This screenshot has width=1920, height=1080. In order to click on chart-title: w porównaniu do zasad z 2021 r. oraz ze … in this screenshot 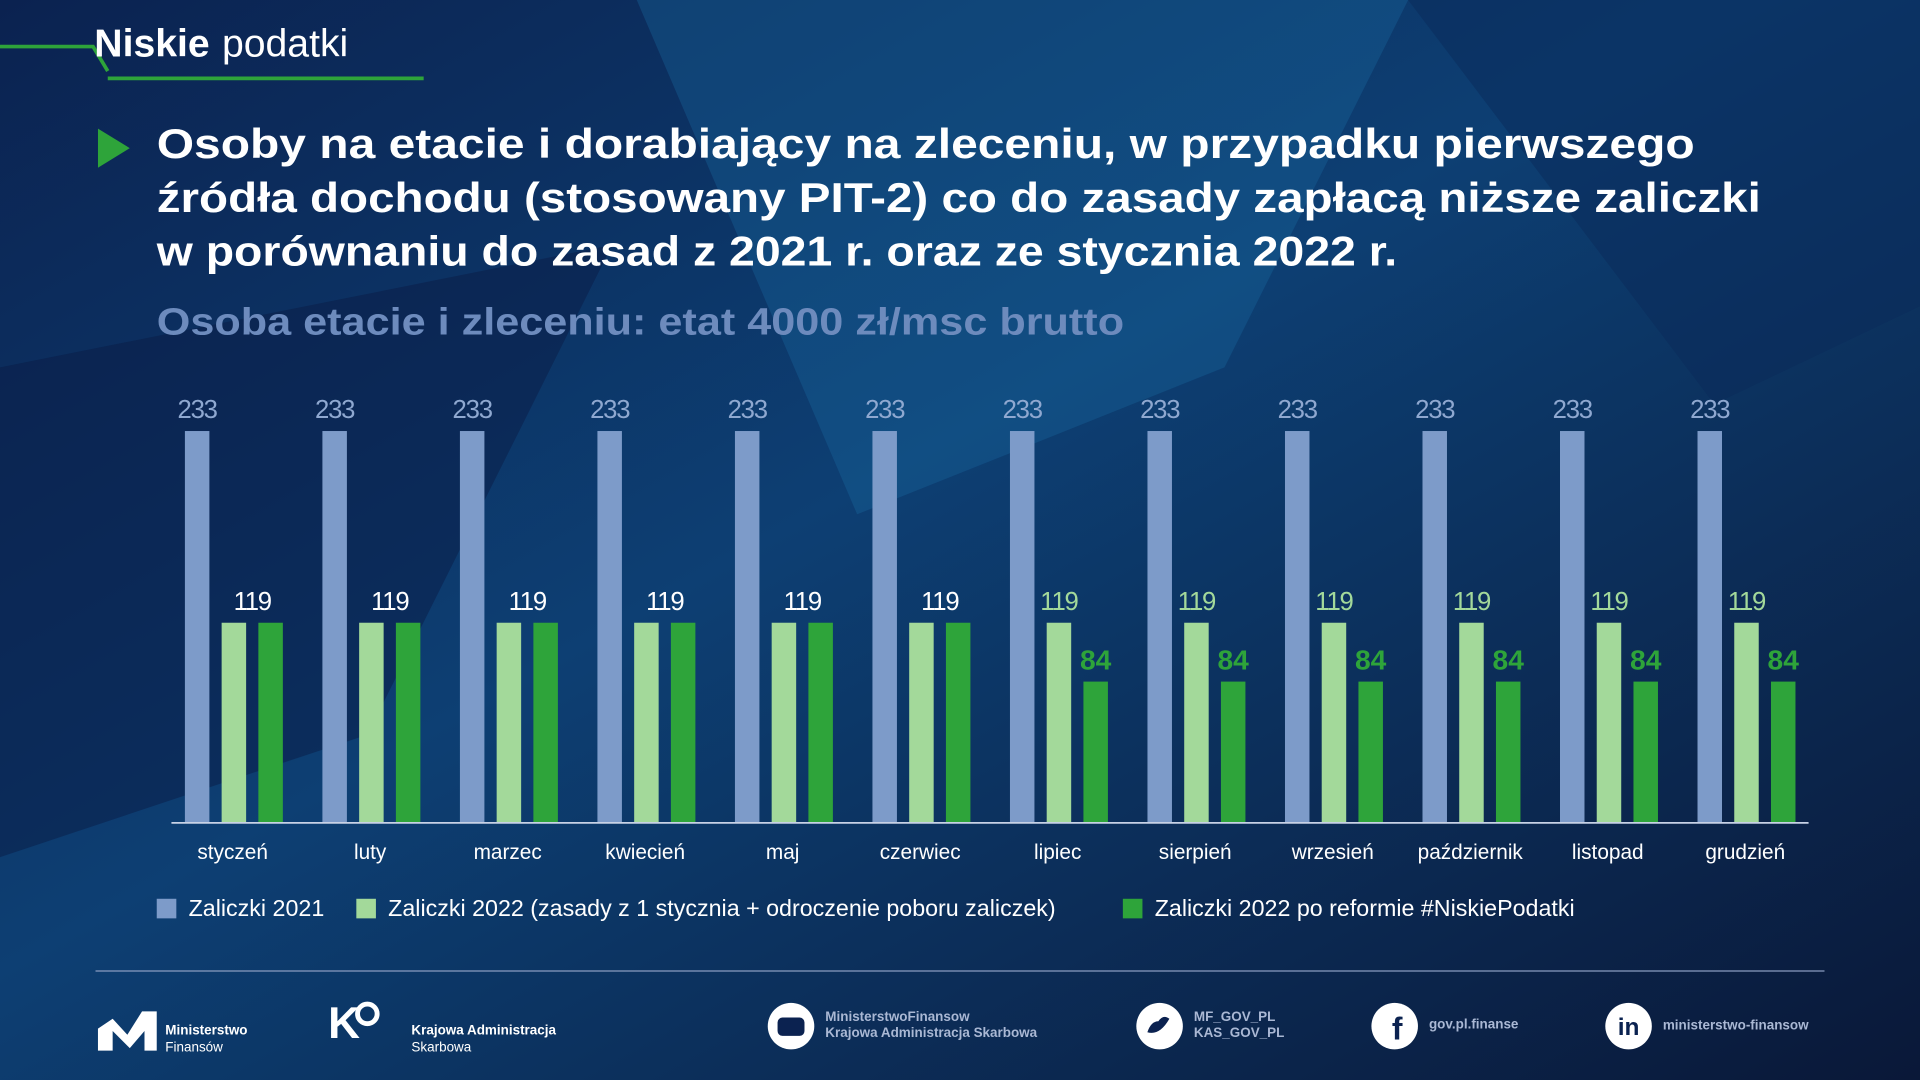, I will do `click(777, 251)`.